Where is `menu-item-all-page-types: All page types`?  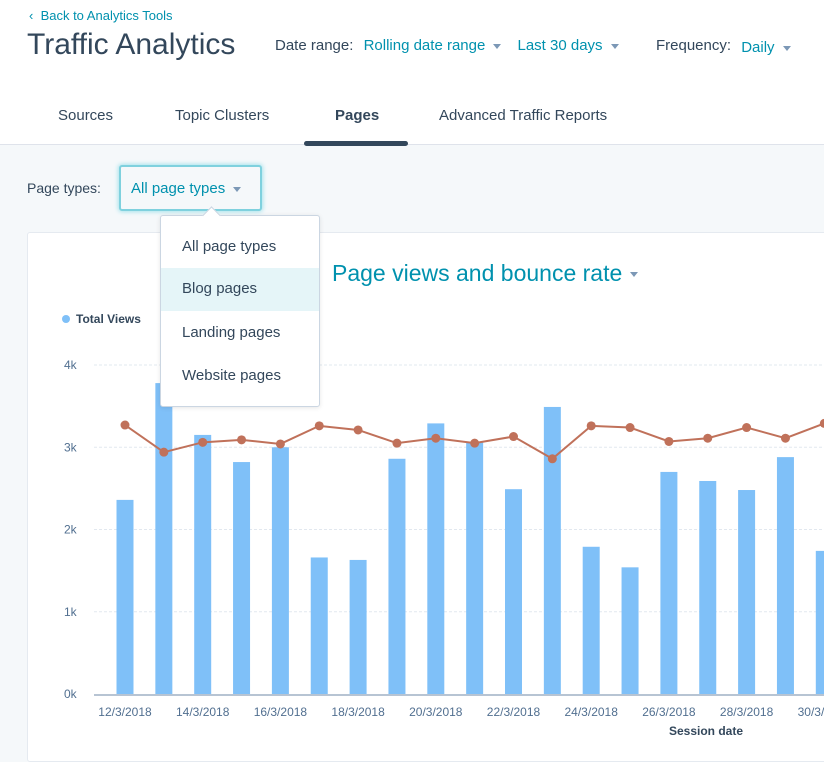
menu-item-all-page-types: All page types is located at coordinates (229, 246).